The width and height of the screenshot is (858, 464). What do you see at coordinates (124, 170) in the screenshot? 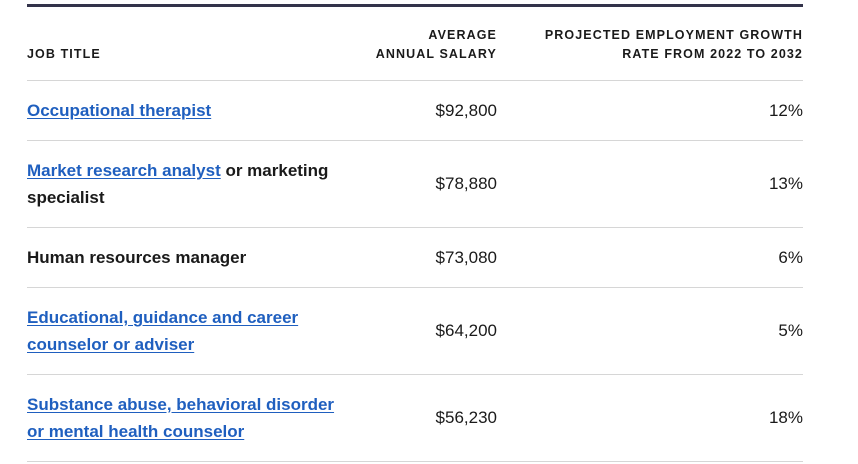
I see `job-title-link: Market research analyst` at bounding box center [124, 170].